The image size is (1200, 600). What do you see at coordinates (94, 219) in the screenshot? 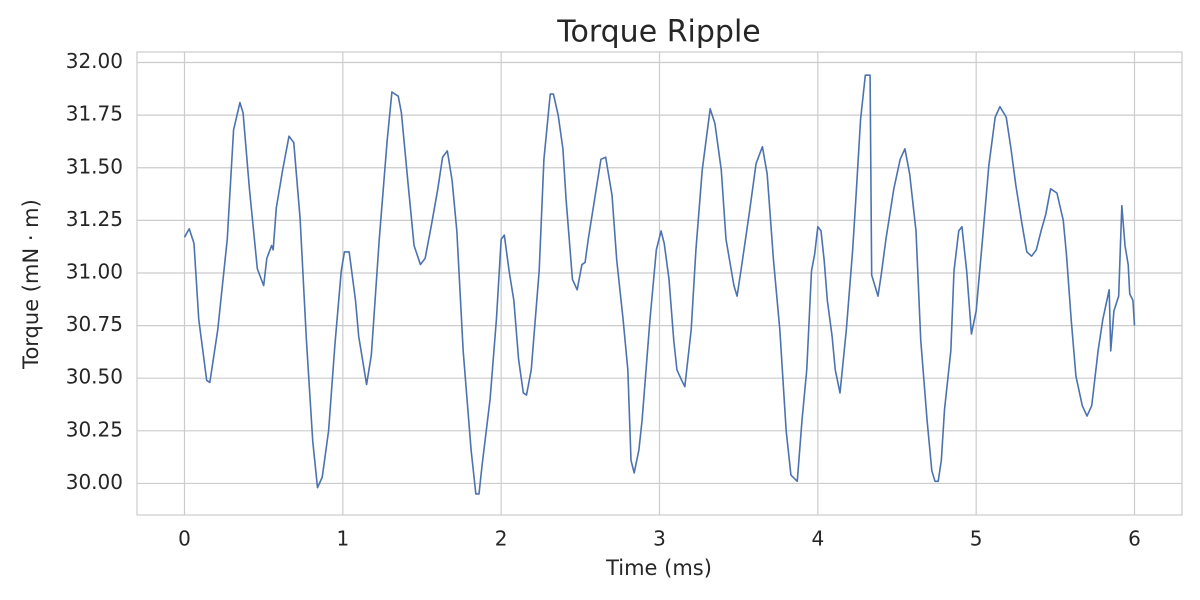
I see `y-tick-label: 31.25` at bounding box center [94, 219].